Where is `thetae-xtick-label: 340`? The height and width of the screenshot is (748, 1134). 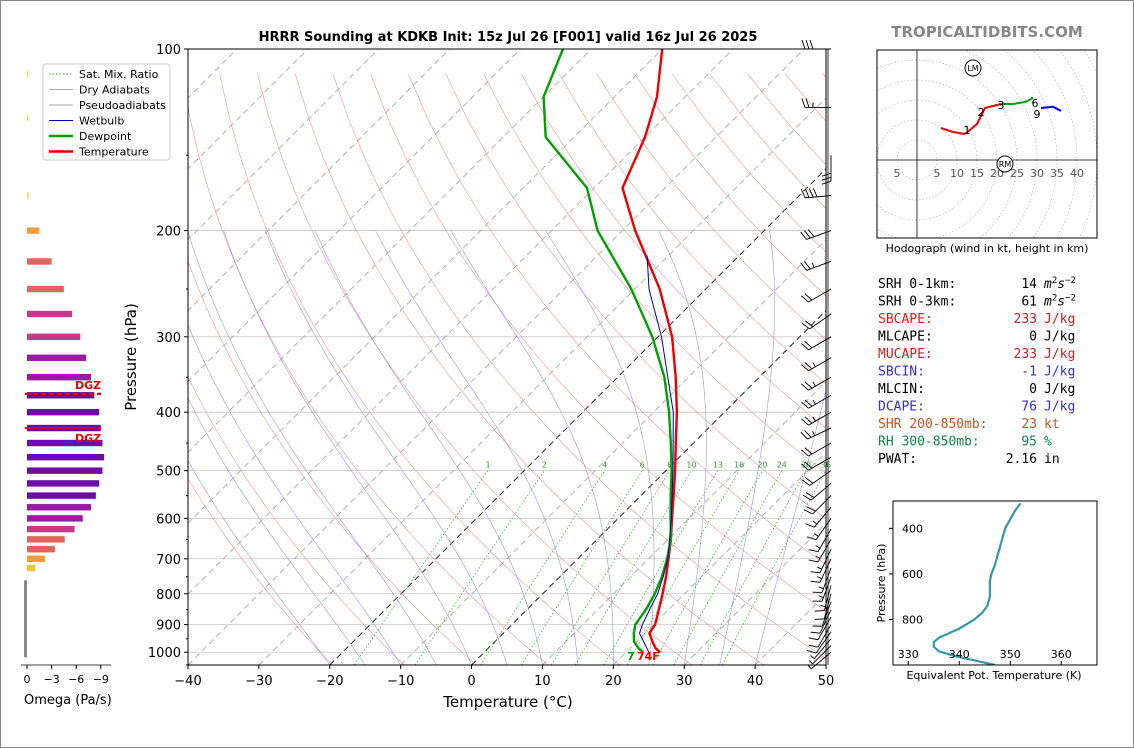 thetae-xtick-label: 340 is located at coordinates (959, 654).